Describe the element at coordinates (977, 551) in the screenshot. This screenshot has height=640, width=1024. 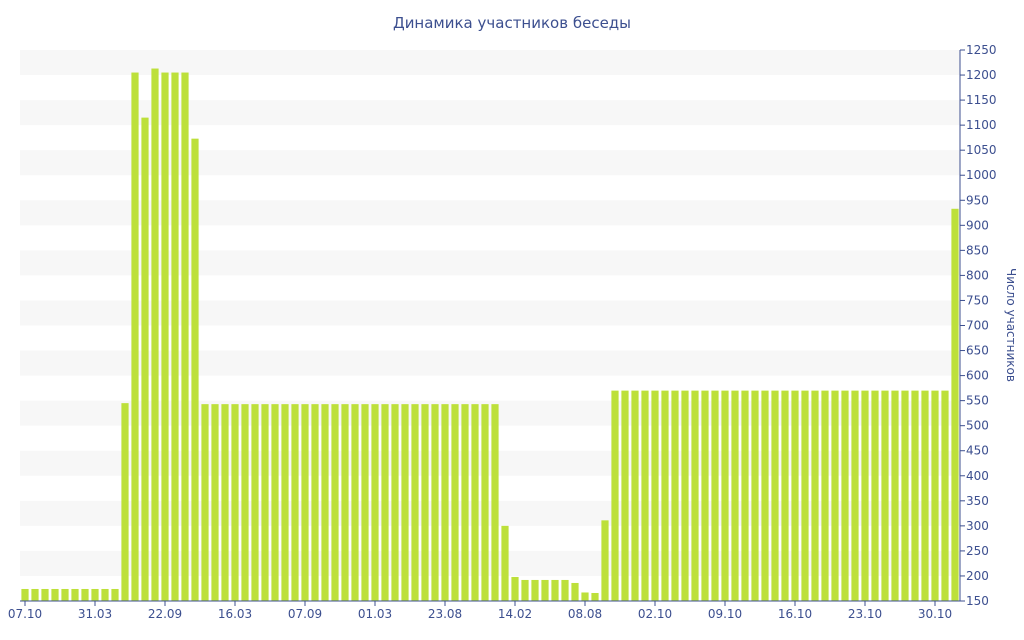
I see `y-tick-label: 250` at that location.